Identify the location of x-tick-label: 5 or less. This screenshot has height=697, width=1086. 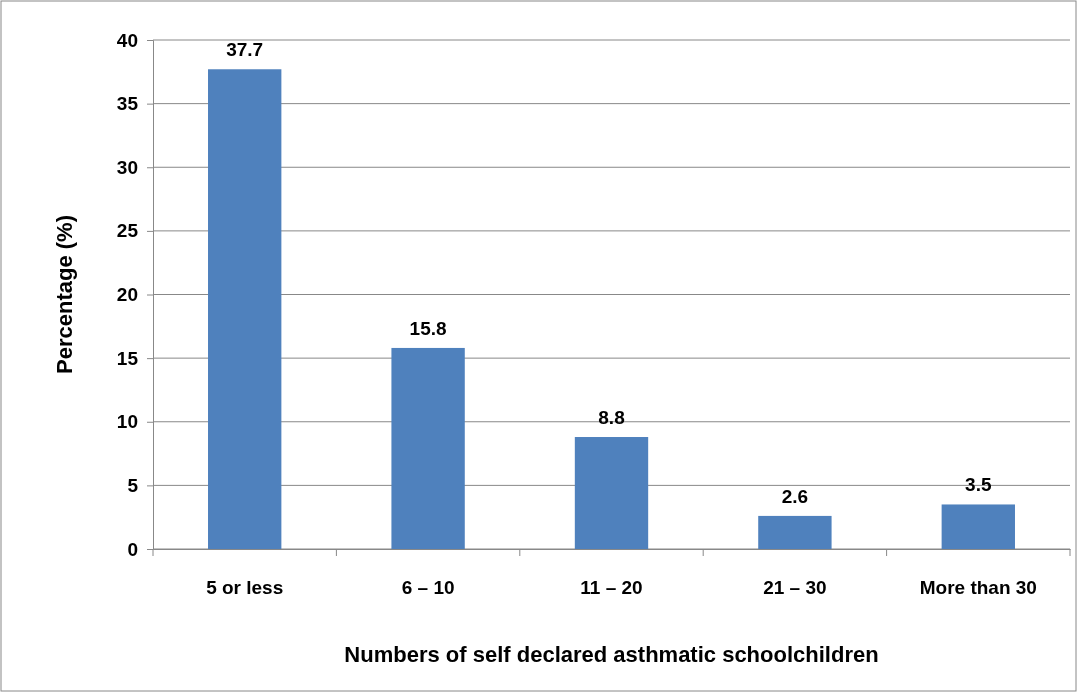
(245, 587).